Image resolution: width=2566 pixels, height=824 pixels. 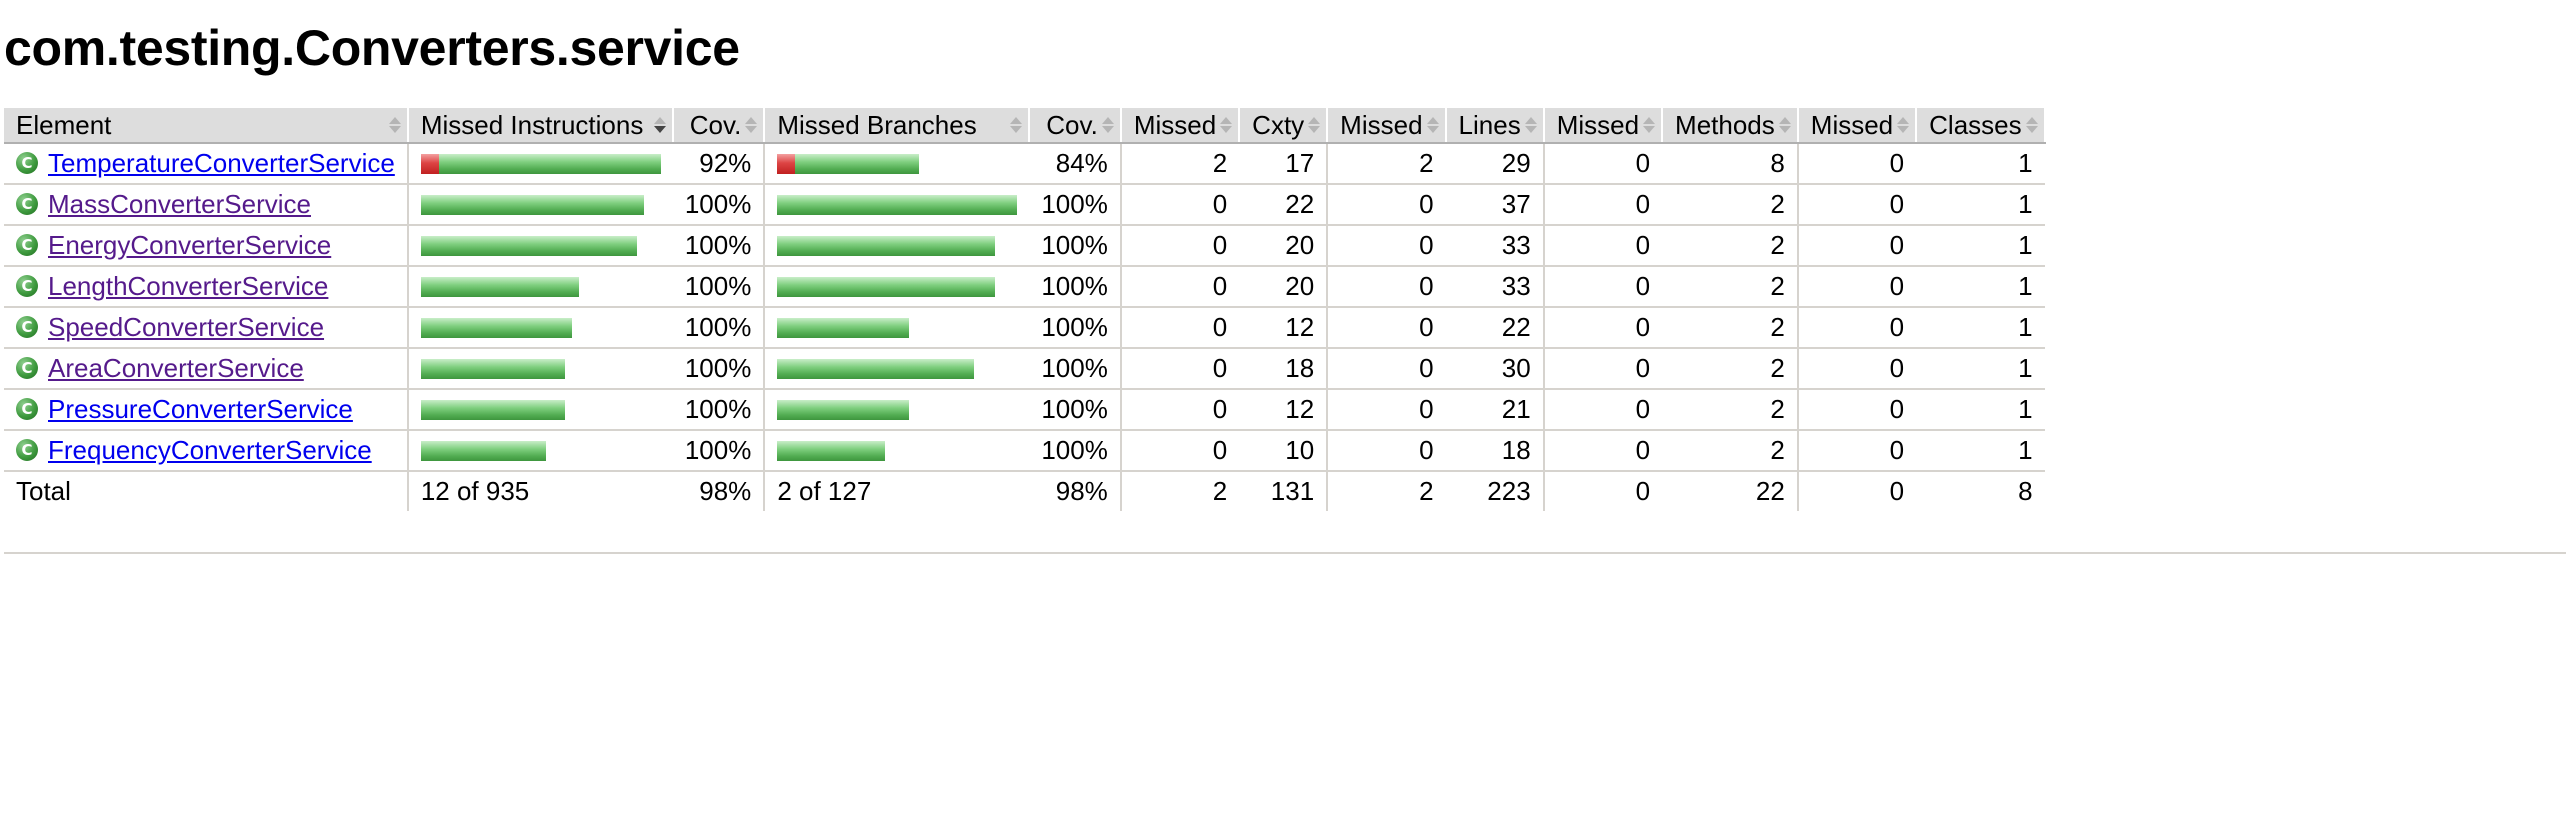 I want to click on branches-coverage: 84%, so click(x=1075, y=164).